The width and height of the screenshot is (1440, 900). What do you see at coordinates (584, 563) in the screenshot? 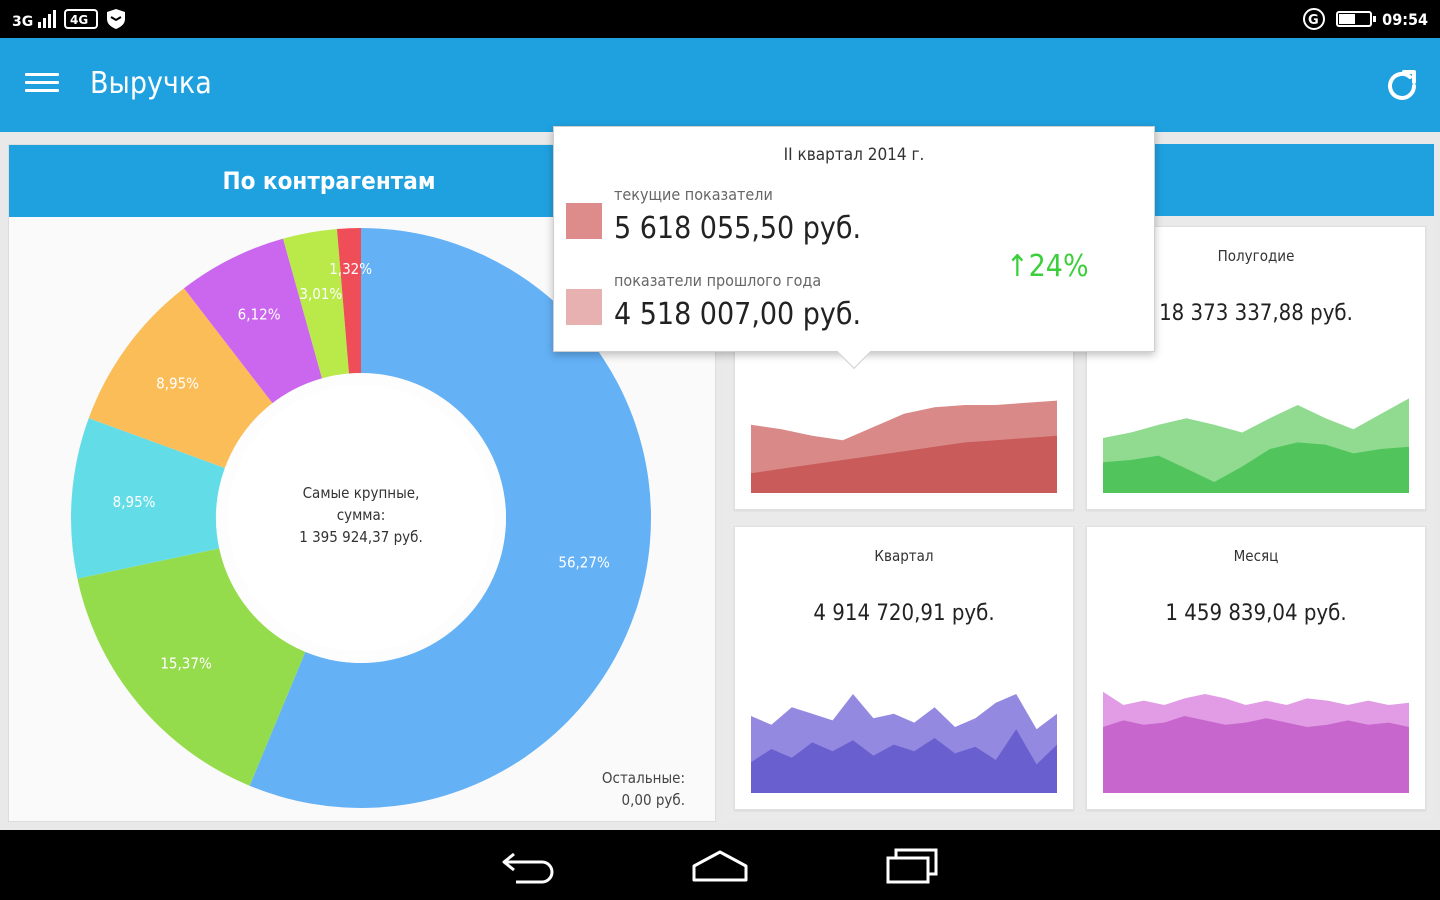
I see `donut-slice-label: 56,27%` at bounding box center [584, 563].